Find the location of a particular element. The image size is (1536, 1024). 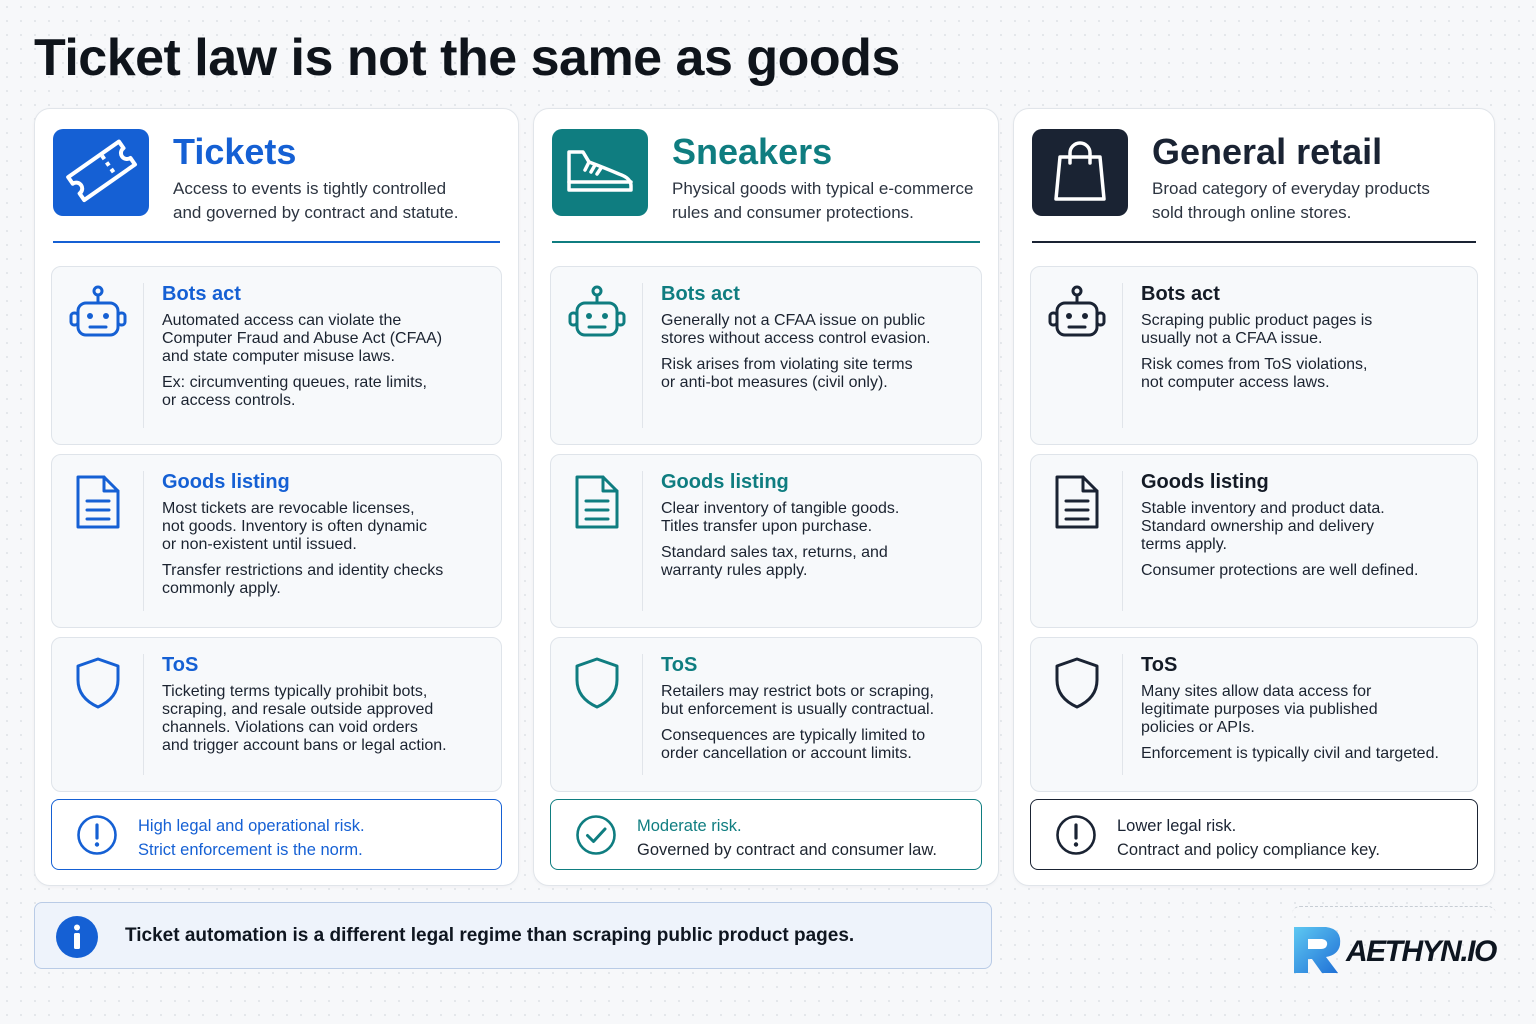

risk-line-2: Governed by contract and consumer law. is located at coordinates (787, 850).